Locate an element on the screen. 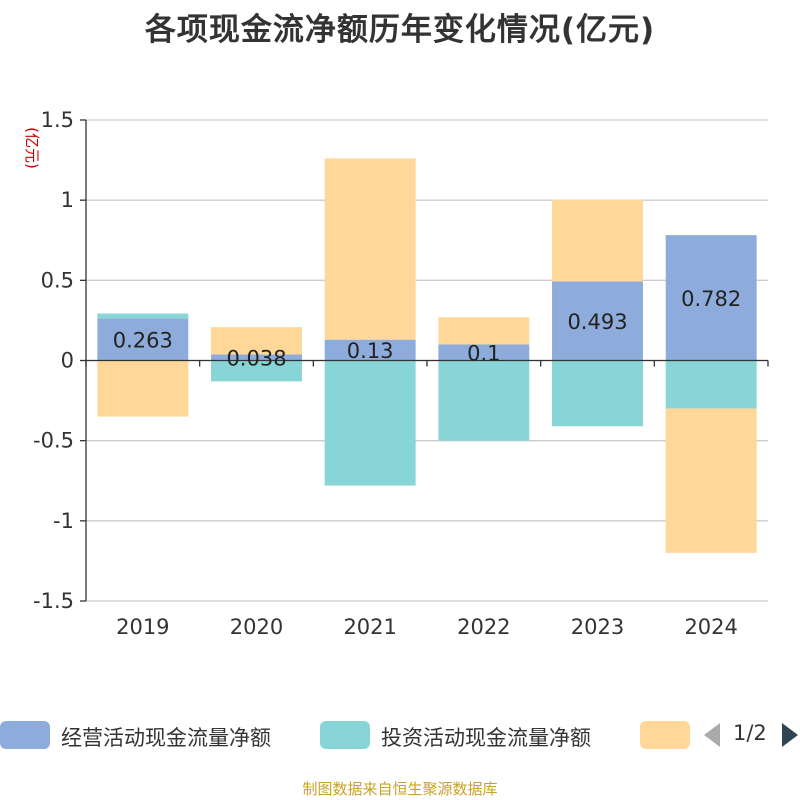 The height and width of the screenshot is (800, 800). bar-s1-2021 is located at coordinates (370, 423).